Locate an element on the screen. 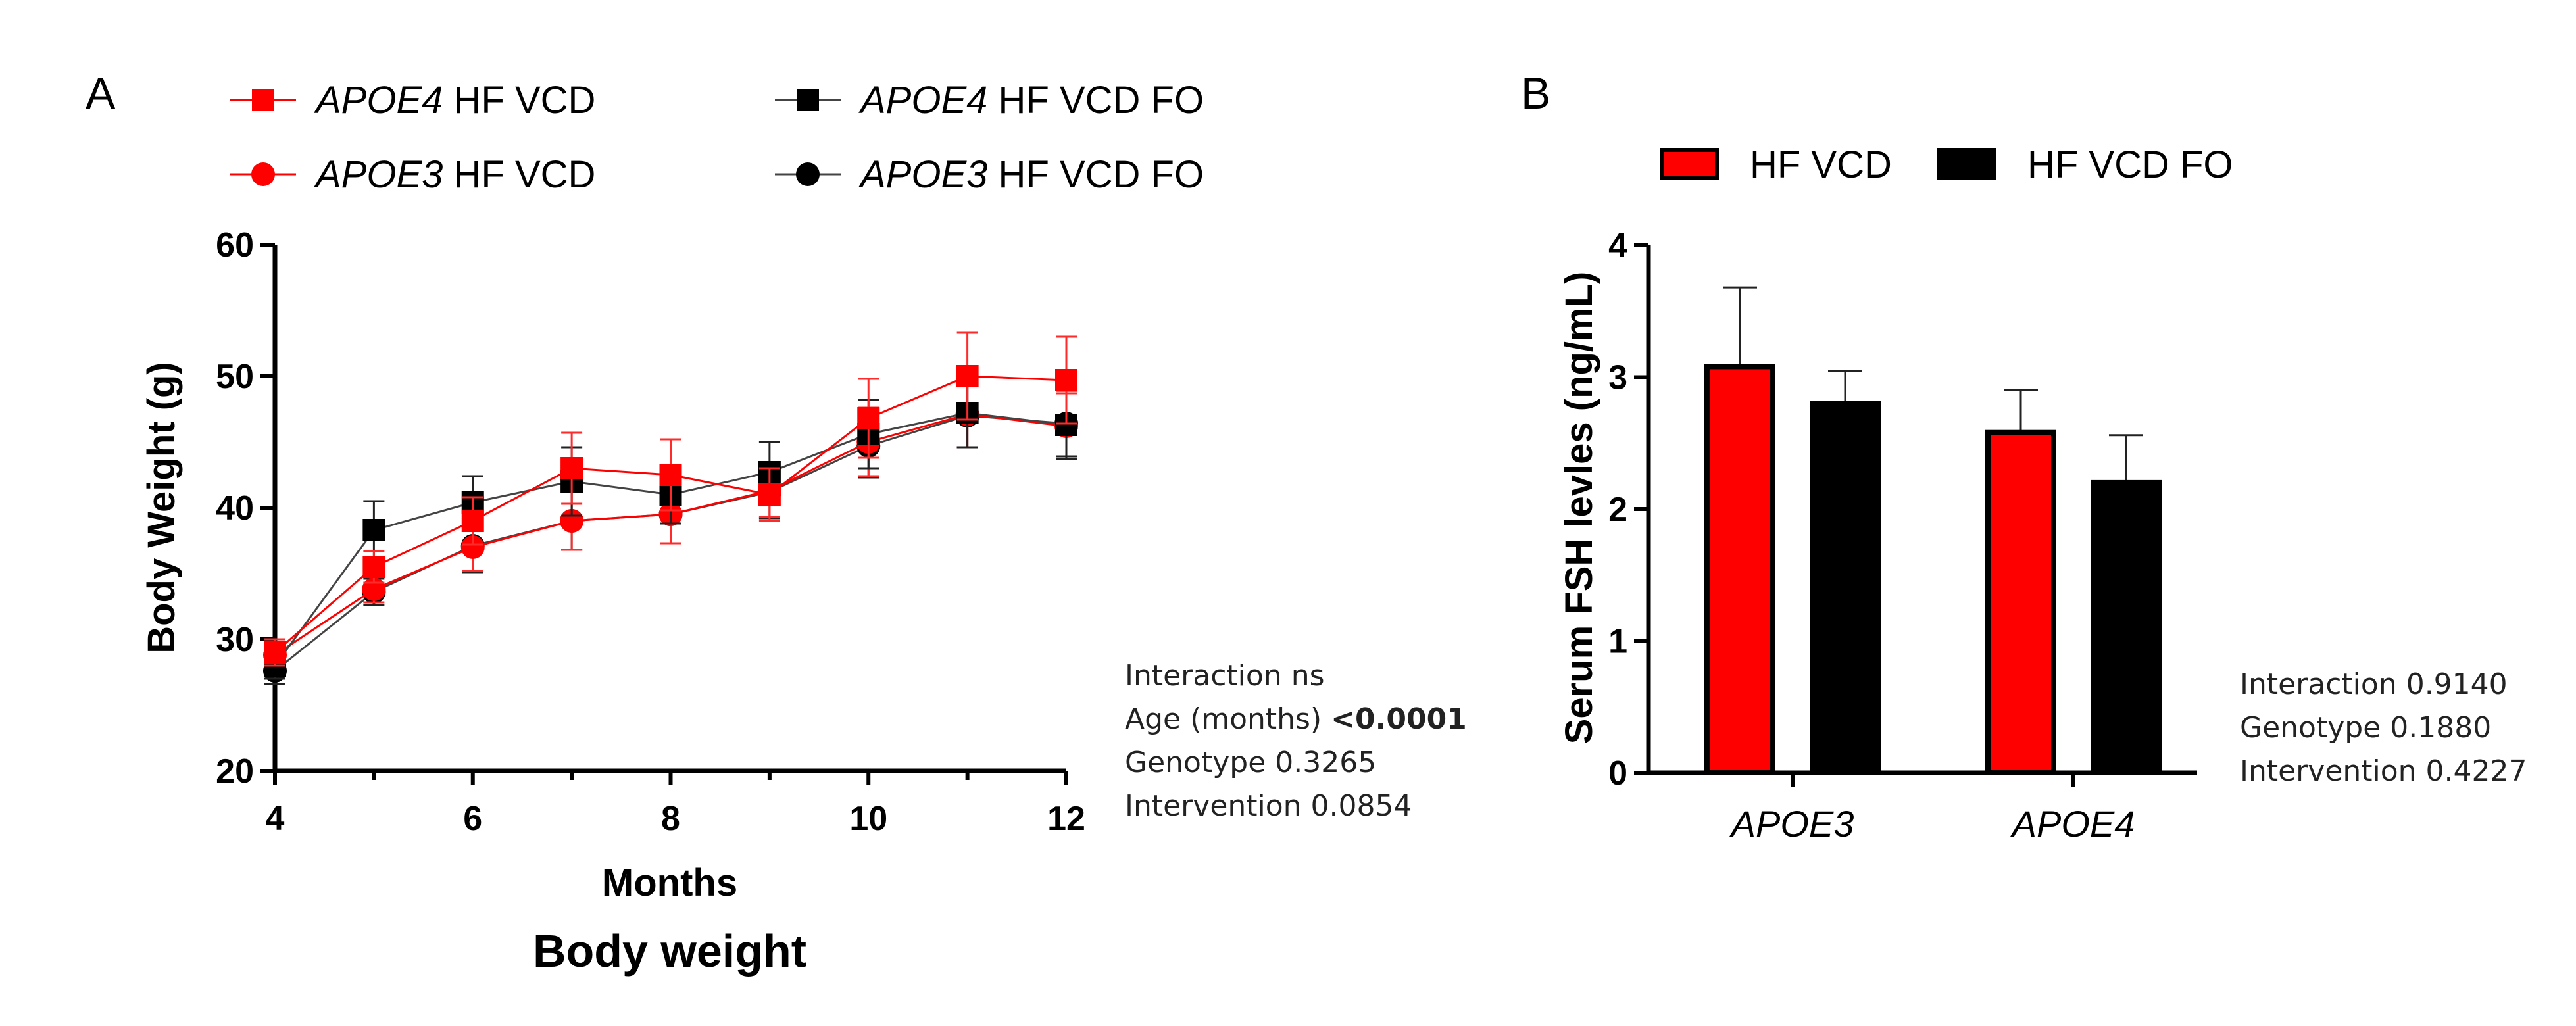 This screenshot has width=2576, height=1026. x-tick-label: 10 is located at coordinates (868, 819).